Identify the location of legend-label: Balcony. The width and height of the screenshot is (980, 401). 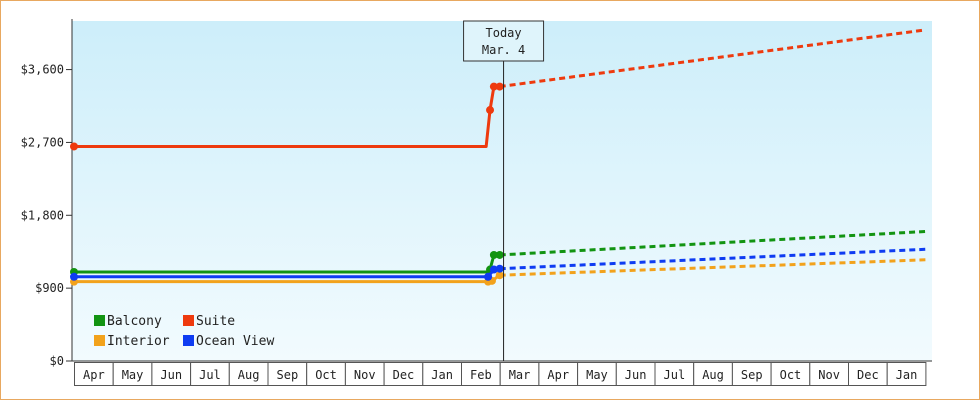
(134, 321).